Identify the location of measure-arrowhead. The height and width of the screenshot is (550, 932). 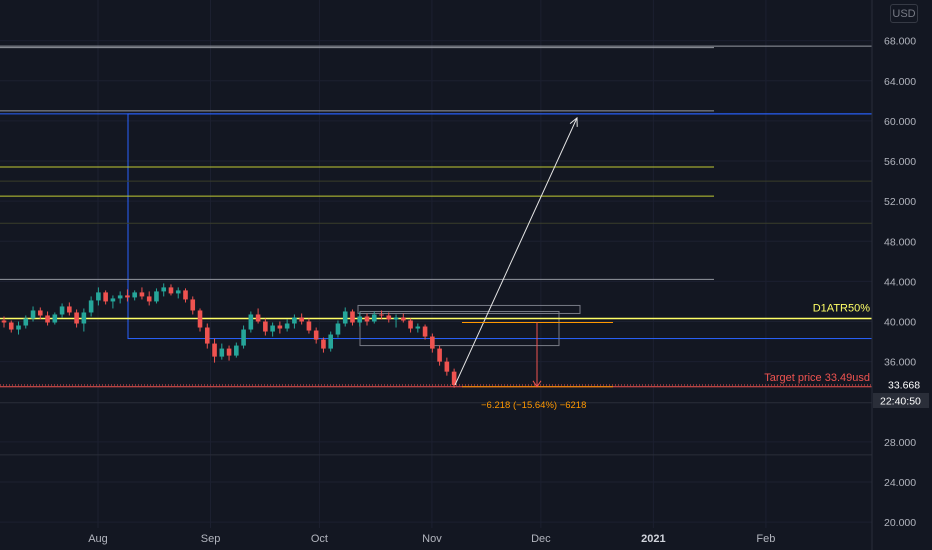
(537, 384).